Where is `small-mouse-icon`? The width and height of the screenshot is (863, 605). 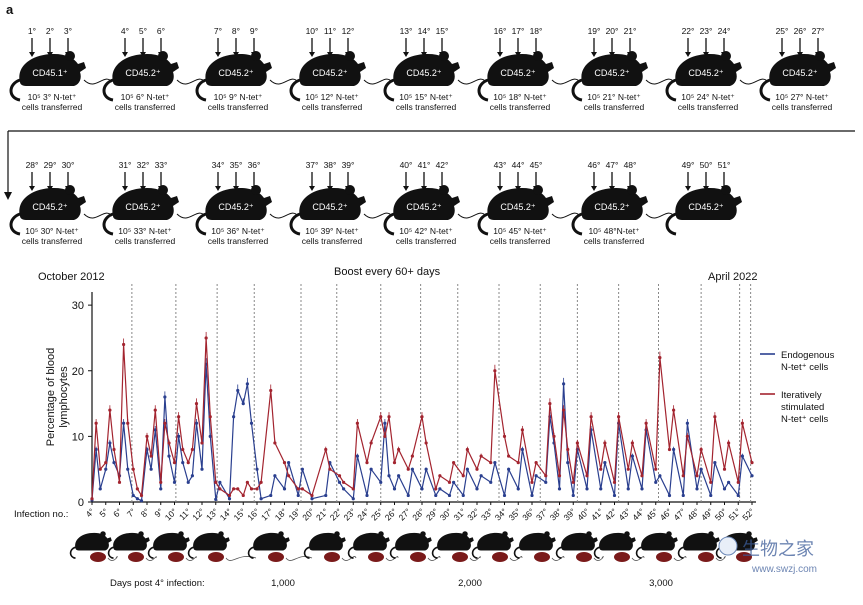
small-mouse-icon is located at coordinates (492, 545).